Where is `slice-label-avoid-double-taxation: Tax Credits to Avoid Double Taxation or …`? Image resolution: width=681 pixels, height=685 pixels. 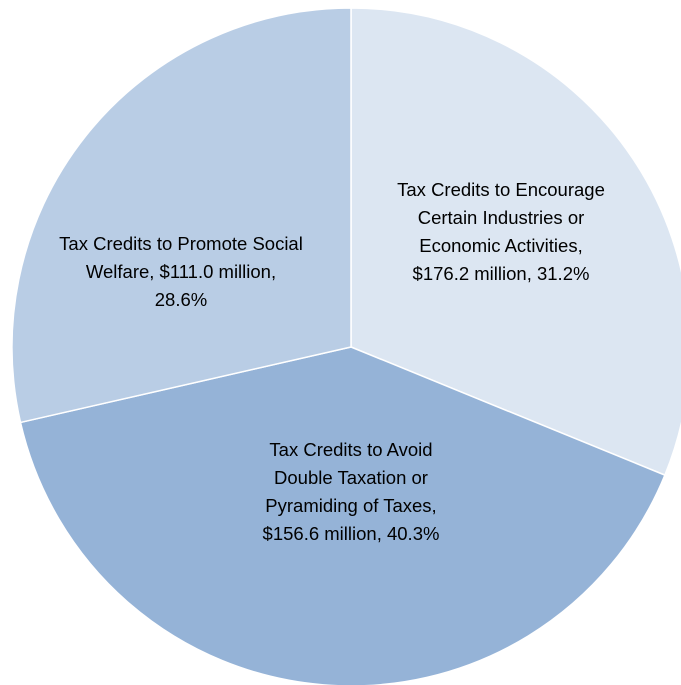 slice-label-avoid-double-taxation: Tax Credits to Avoid Double Taxation or … is located at coordinates (351, 491).